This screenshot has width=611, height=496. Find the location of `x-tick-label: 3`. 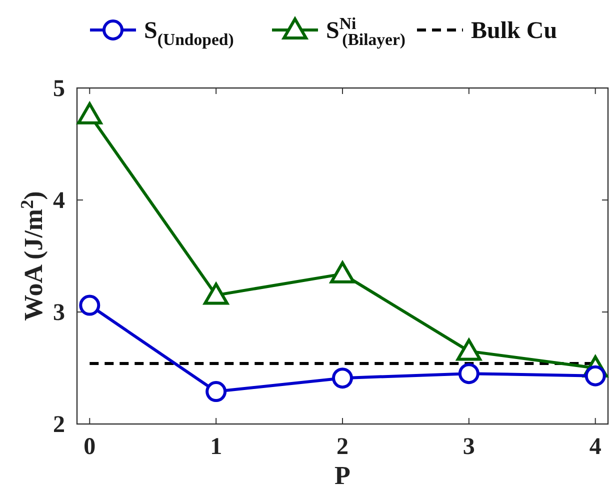

x-tick-label: 3 is located at coordinates (468, 447).